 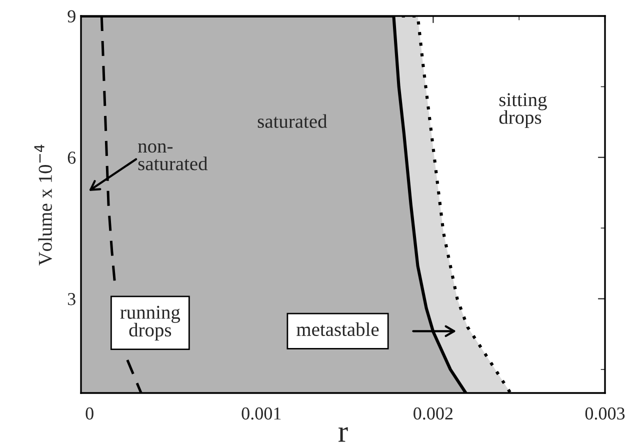 I want to click on y-axis-title: Volume x 10$^{−4}$, so click(x=43, y=205).